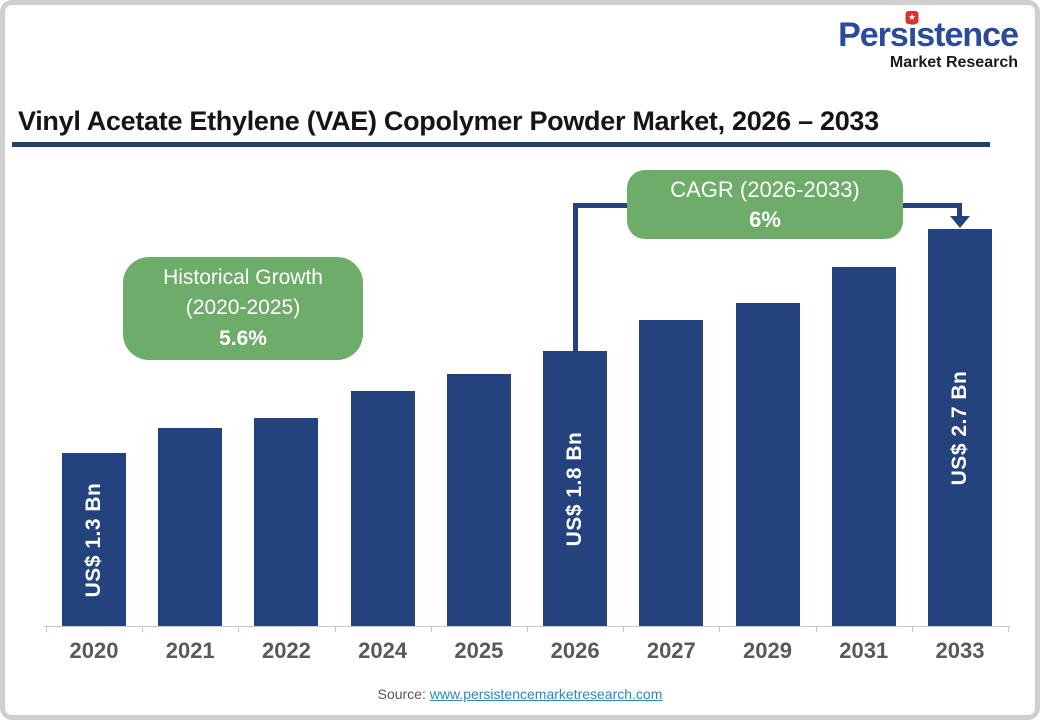  What do you see at coordinates (575, 277) in the screenshot?
I see `connector-left-vertical` at bounding box center [575, 277].